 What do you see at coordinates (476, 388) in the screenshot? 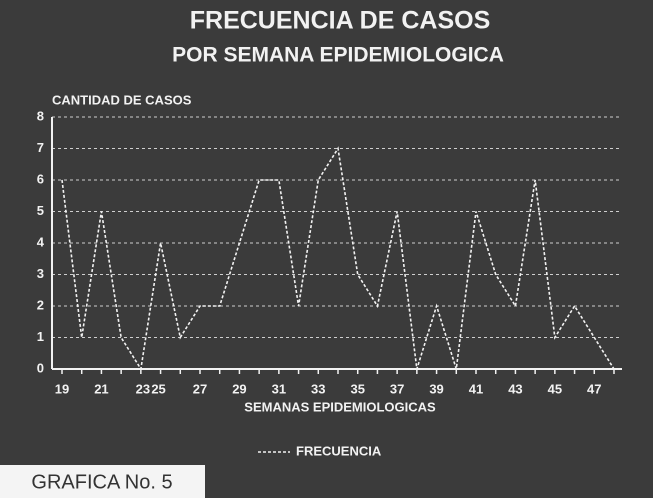
I see `x-tick-label: 41` at bounding box center [476, 388].